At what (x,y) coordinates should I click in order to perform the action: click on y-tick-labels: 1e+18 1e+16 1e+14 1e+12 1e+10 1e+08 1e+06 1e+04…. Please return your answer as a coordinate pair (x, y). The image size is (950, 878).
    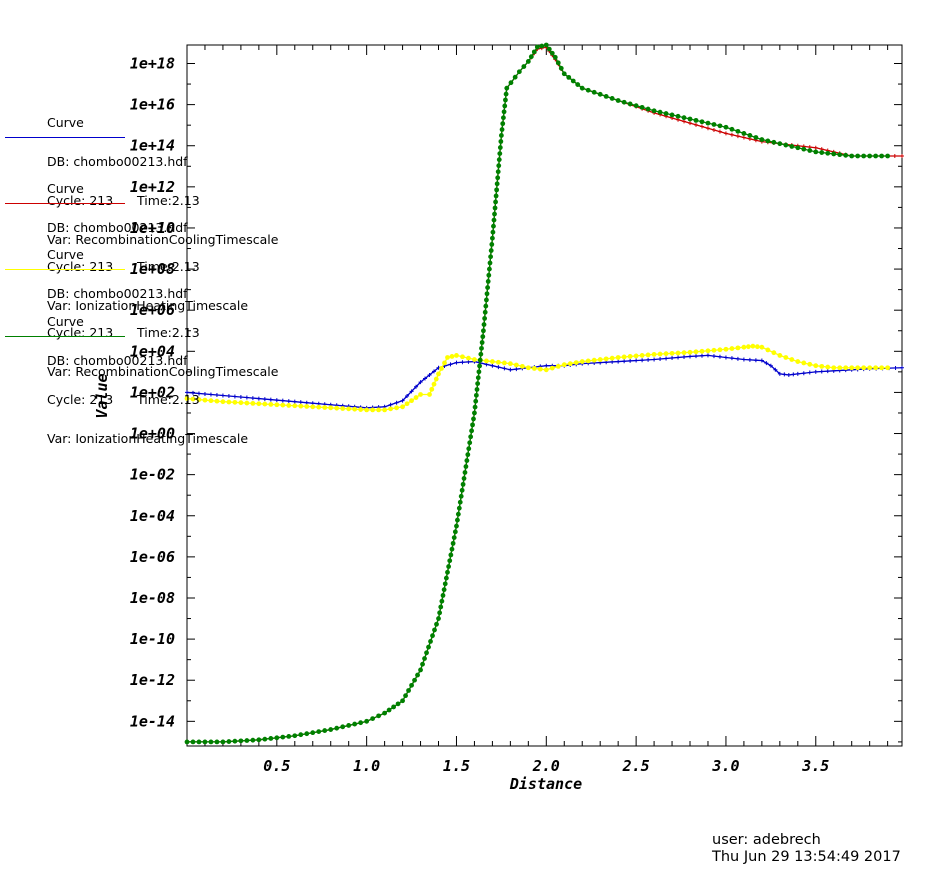
    Looking at the image, I should click on (152, 393).